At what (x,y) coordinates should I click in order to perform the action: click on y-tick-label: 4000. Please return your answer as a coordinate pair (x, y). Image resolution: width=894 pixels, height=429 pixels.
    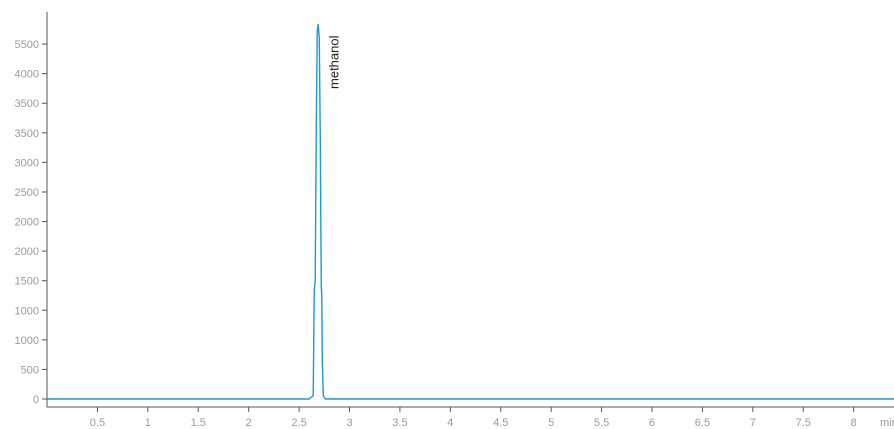
    Looking at the image, I should click on (27, 75).